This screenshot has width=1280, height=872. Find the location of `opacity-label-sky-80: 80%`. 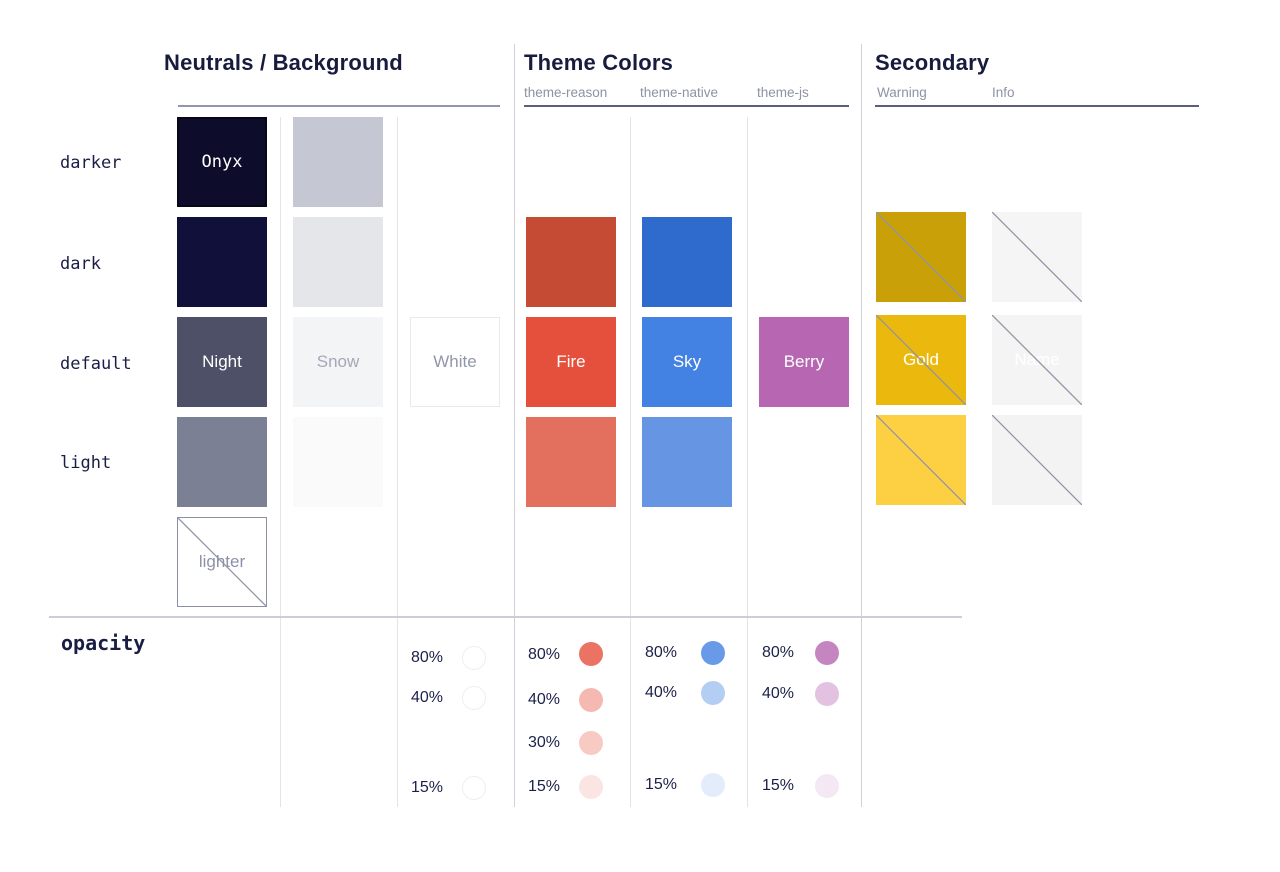

opacity-label-sky-80: 80% is located at coordinates (661, 652).